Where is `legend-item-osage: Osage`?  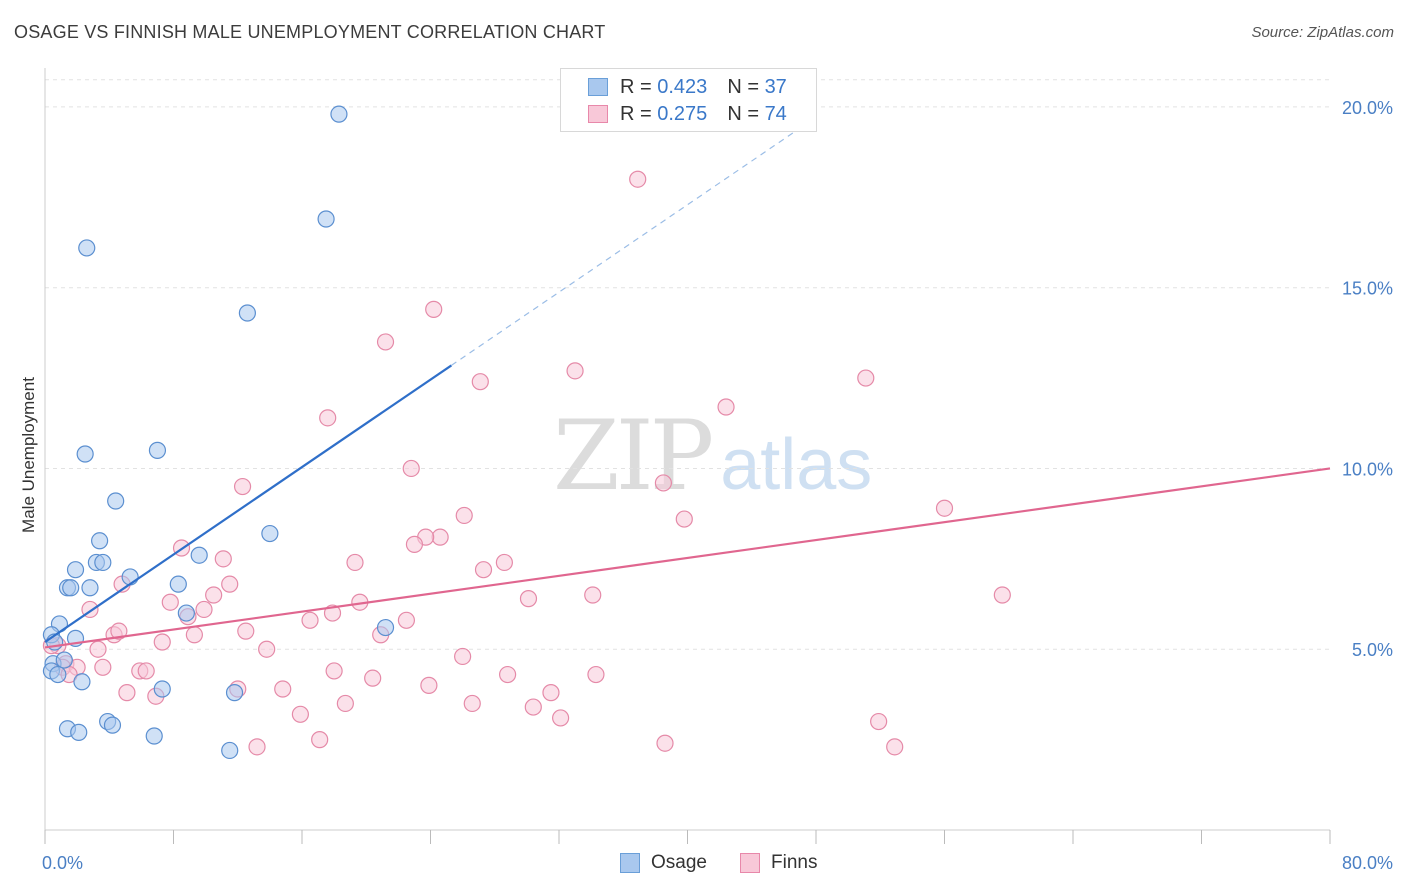 legend-item-osage: Osage is located at coordinates (663, 863).